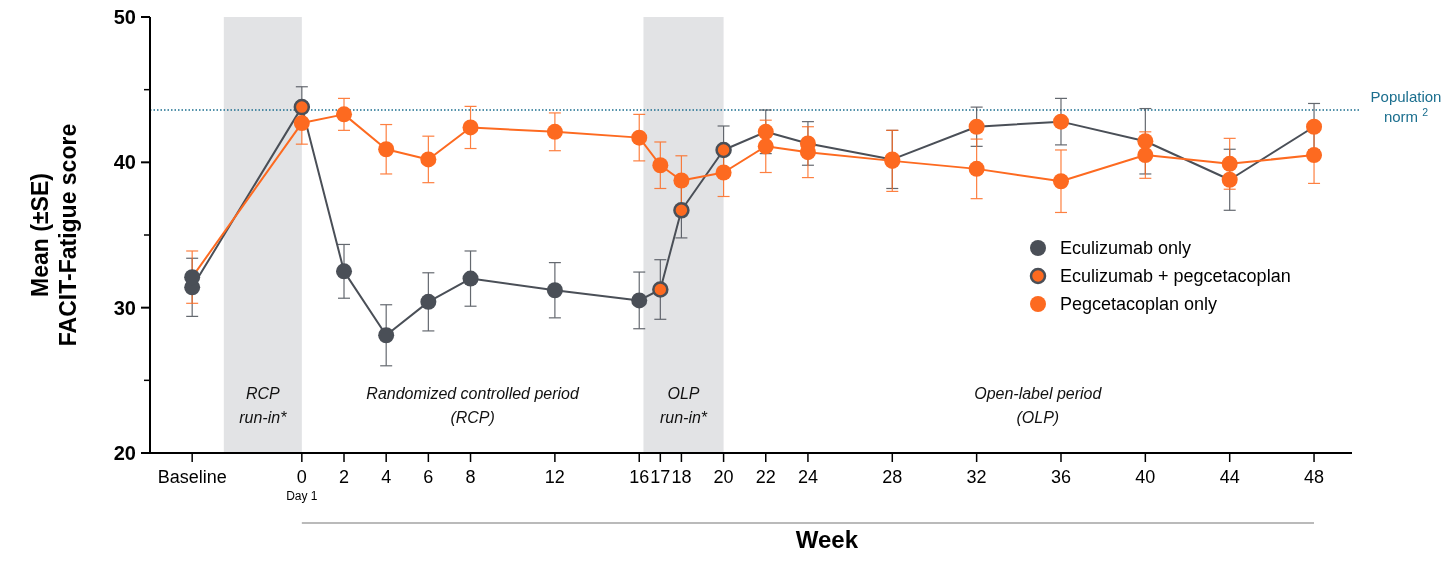  I want to click on annotation: Open-label period (OLP), so click(1038, 405).